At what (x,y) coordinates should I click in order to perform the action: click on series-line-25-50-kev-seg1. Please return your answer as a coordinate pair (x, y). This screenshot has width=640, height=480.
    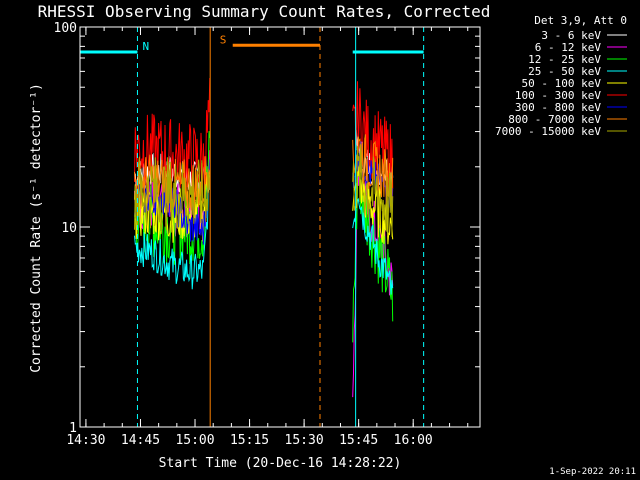
    Looking at the image, I should click on (373, 246).